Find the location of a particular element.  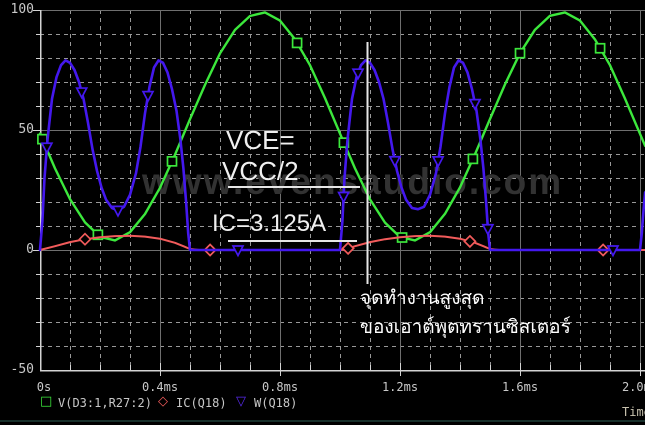

legend-item-ic: IC(Q18) is located at coordinates (201, 403).